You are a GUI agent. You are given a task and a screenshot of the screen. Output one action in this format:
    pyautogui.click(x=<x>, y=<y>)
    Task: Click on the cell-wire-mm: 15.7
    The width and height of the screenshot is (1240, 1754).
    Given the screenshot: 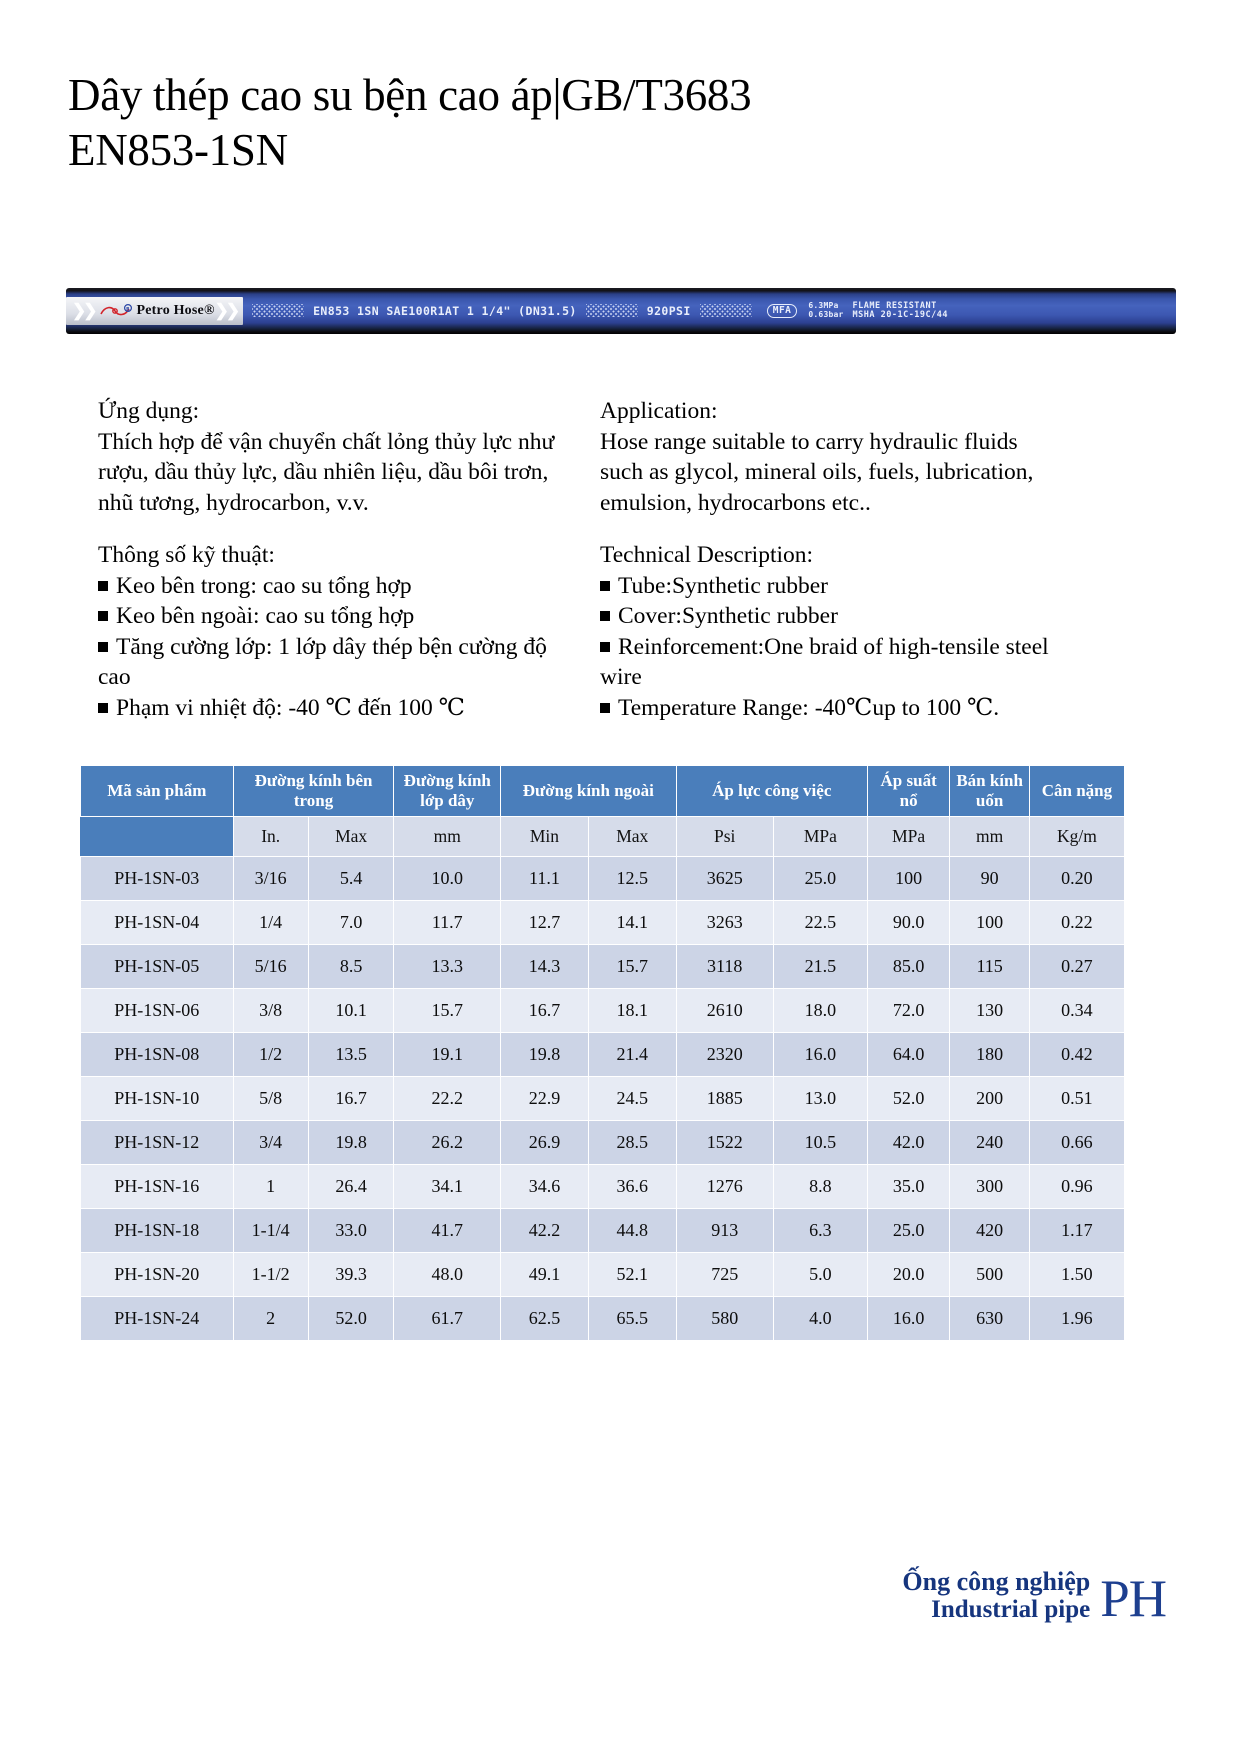 What is the action you would take?
    pyautogui.click(x=447, y=1011)
    